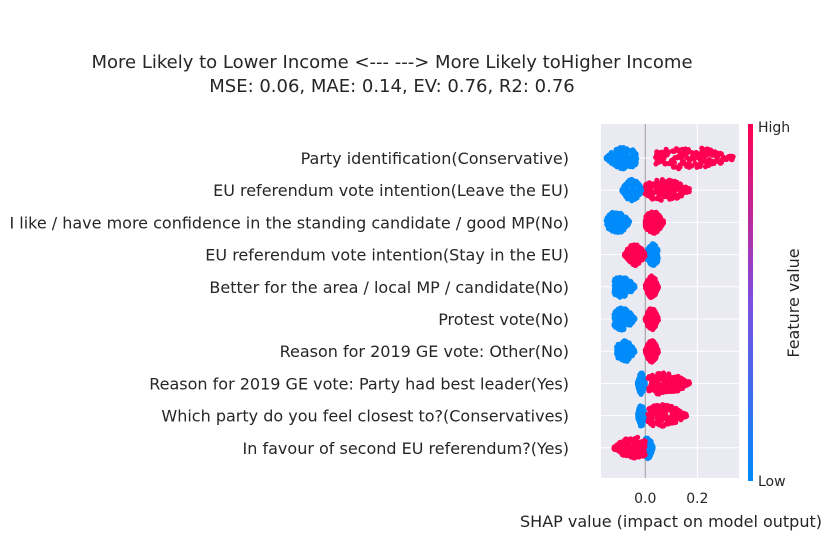  I want to click on feature-label: Protest vote(No), so click(503, 319).